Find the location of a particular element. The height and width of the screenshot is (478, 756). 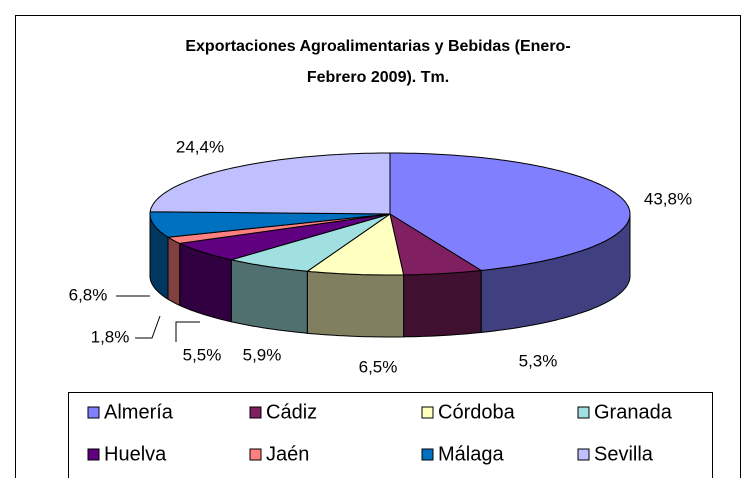

data-label: 6,5% is located at coordinates (378, 366).